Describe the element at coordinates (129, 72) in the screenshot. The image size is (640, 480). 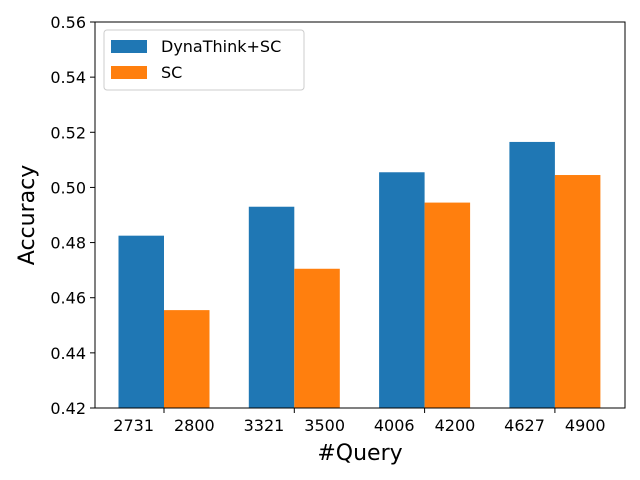
I see `legend-swatch-sc` at that location.